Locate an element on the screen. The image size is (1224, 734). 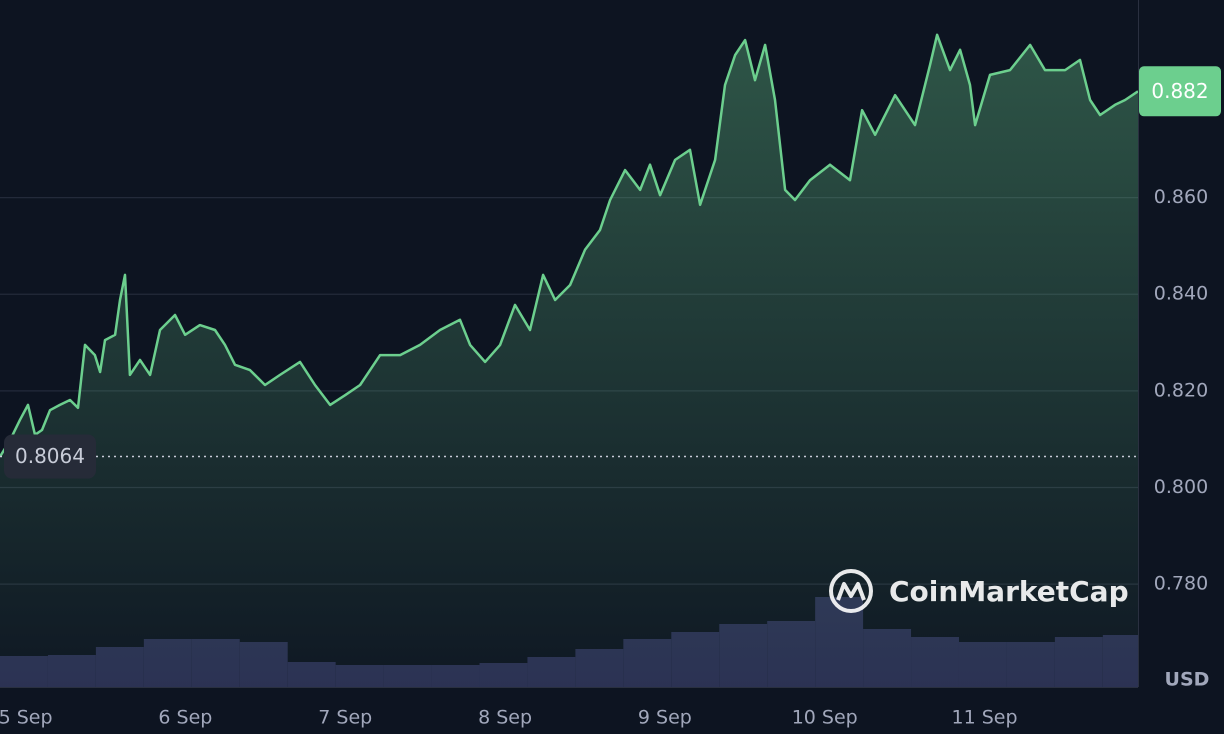
x-tick-label: 11 Sep is located at coordinates (985, 718).